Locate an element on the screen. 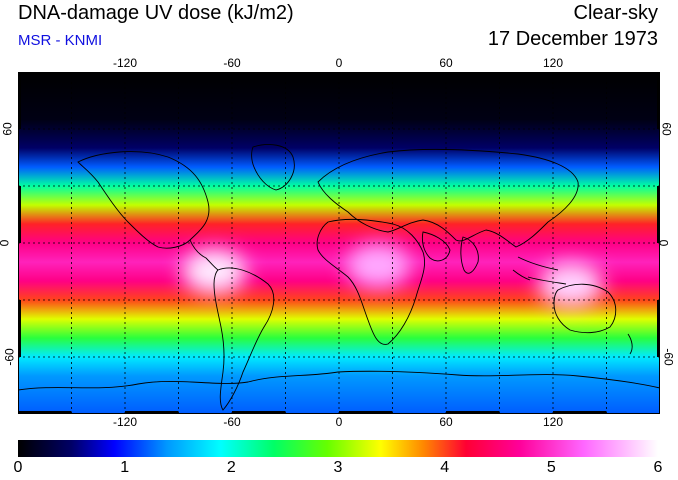 The width and height of the screenshot is (678, 480). coastline-new-zealand is located at coordinates (630, 344).